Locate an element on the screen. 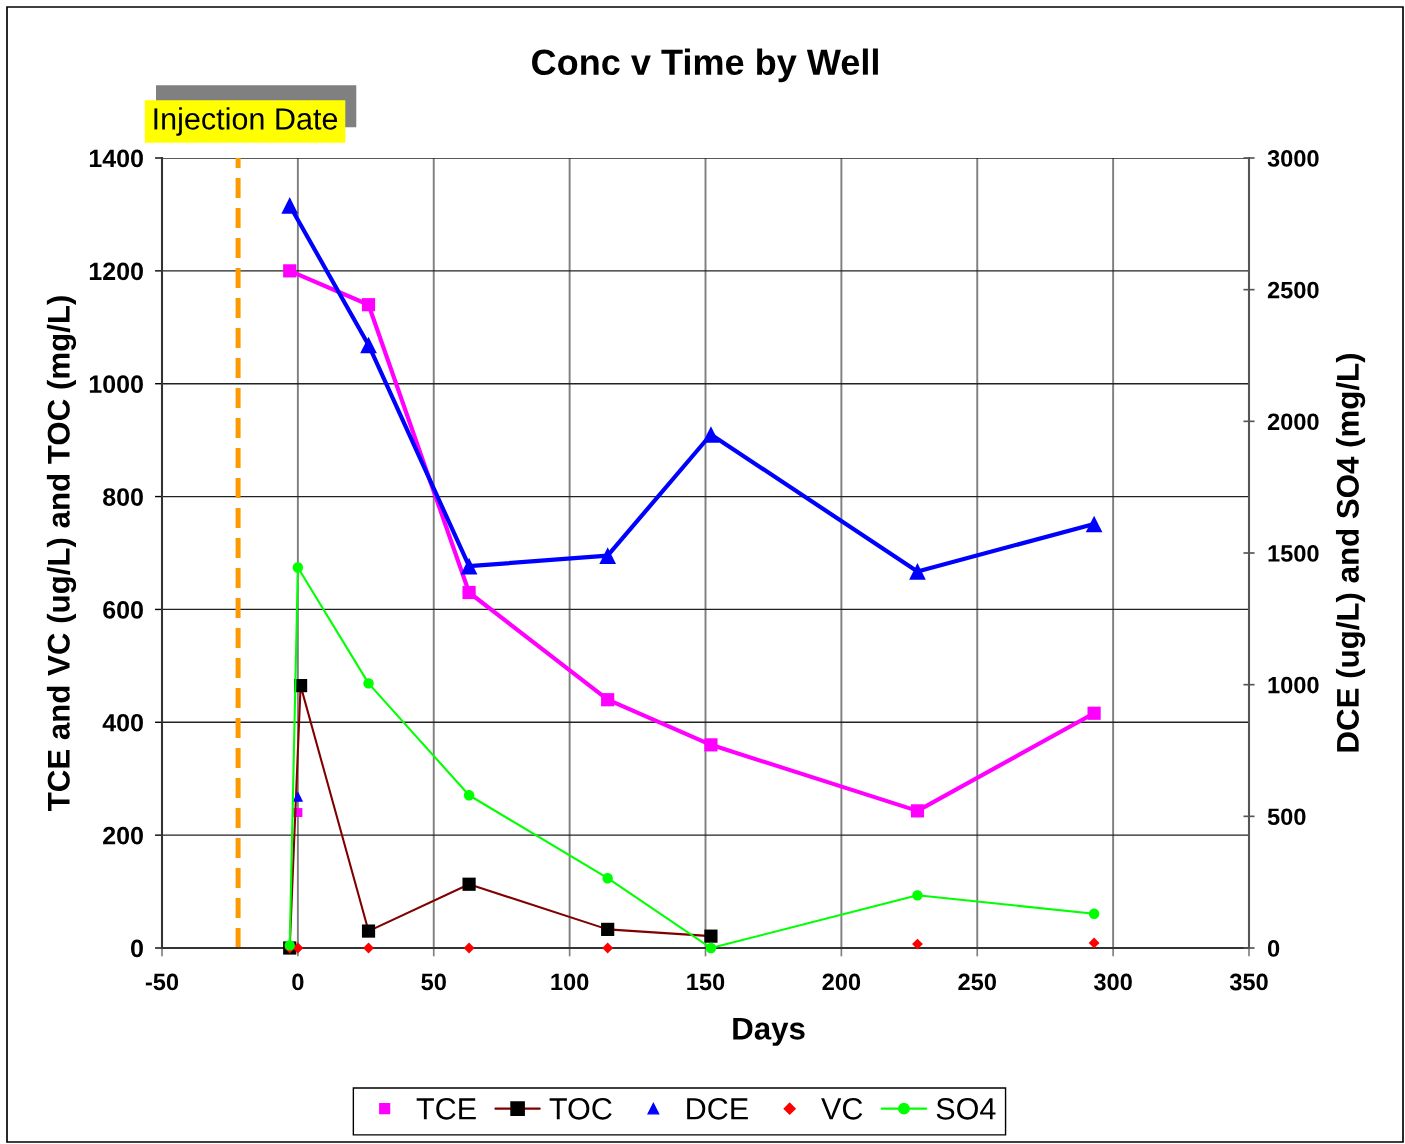 This screenshot has height=1144, width=1405. x-tick-label: 50 is located at coordinates (433, 982).